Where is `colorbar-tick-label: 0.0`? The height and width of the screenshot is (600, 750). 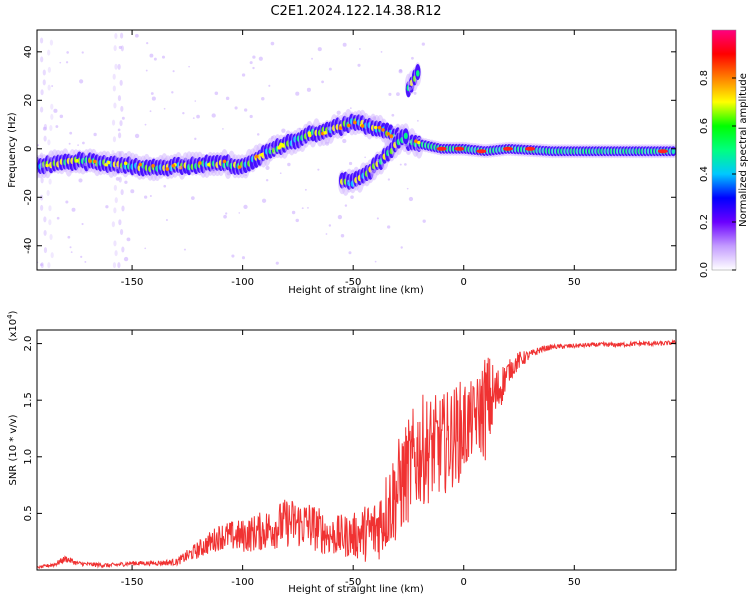 colorbar-tick-label: 0.0 is located at coordinates (704, 270).